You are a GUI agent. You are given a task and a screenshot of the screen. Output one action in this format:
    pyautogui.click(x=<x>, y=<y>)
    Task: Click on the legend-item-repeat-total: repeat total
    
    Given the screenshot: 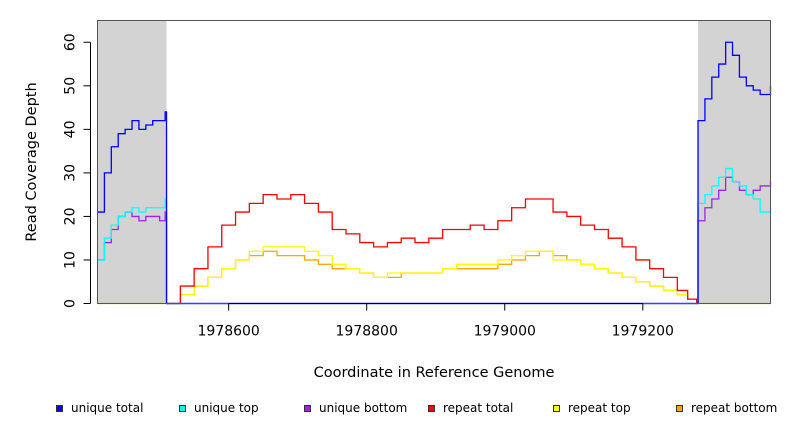 What is the action you would take?
    pyautogui.click(x=470, y=408)
    